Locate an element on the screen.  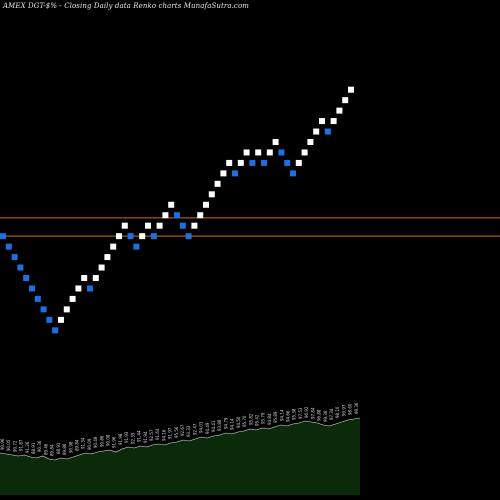
volume-label: 91.44 is located at coordinates (139, 436).